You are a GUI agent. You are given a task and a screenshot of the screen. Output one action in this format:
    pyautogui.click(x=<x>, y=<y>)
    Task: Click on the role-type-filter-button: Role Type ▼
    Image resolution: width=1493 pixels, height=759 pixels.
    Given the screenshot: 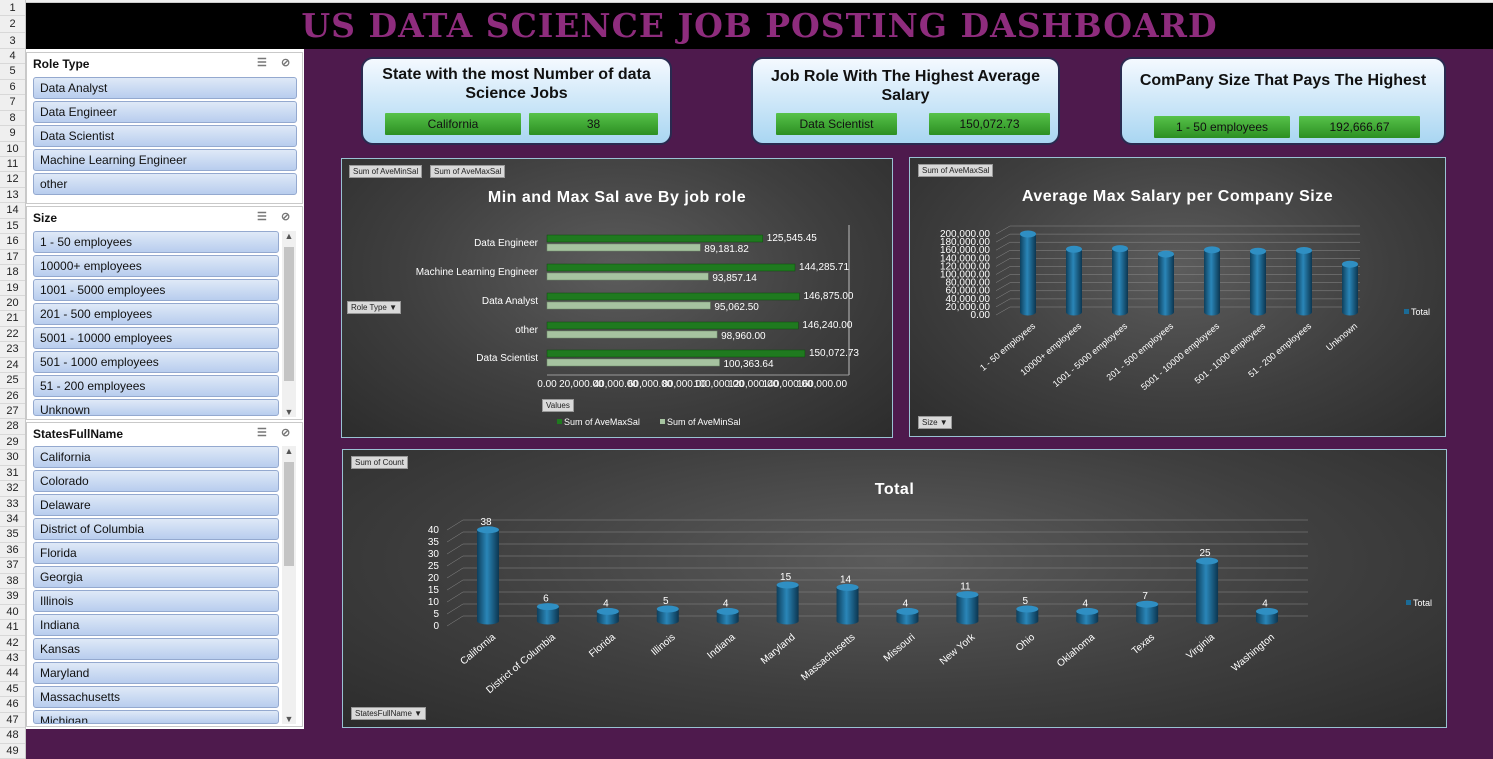 What is the action you would take?
    pyautogui.click(x=374, y=307)
    